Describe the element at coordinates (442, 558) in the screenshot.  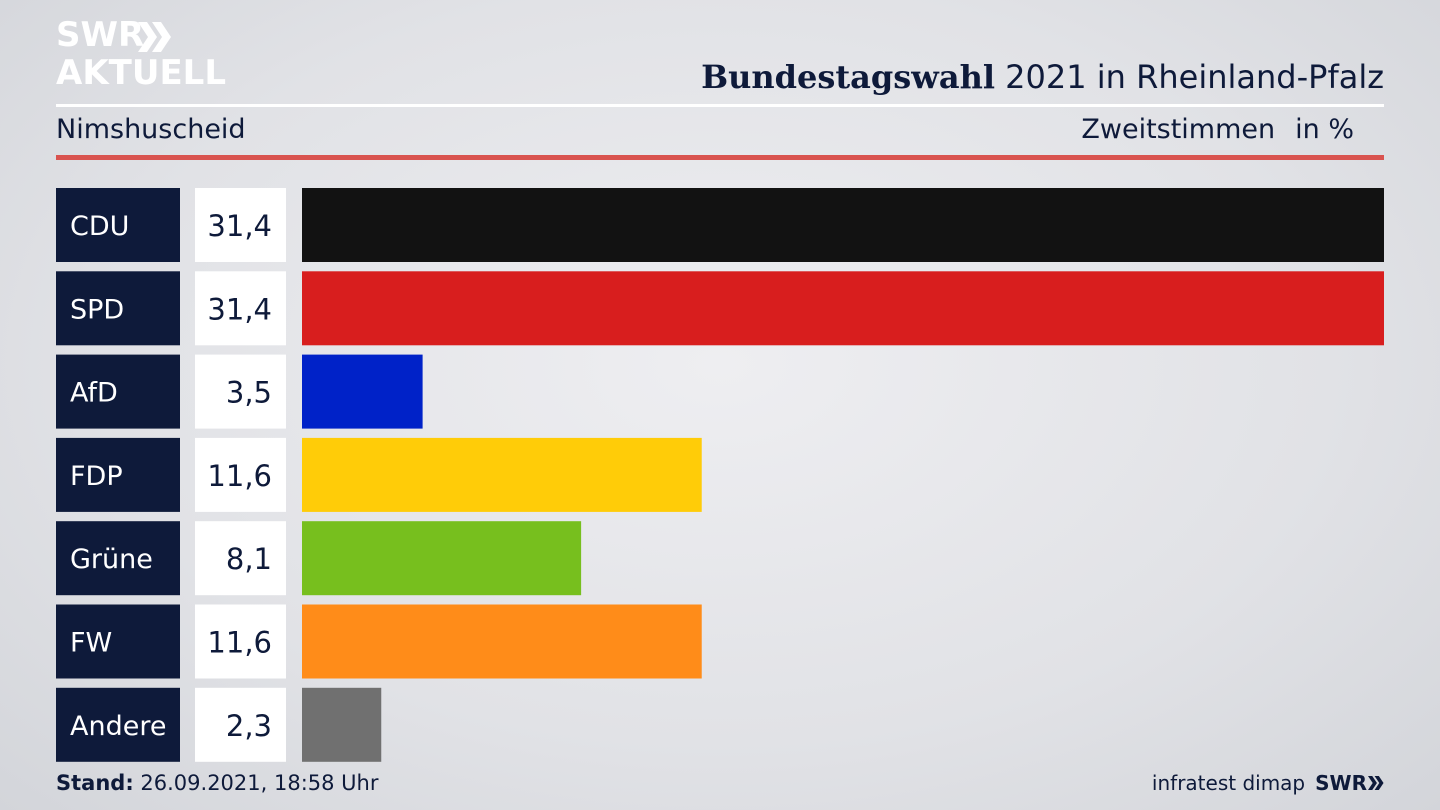
I see `bar-gr-ne` at that location.